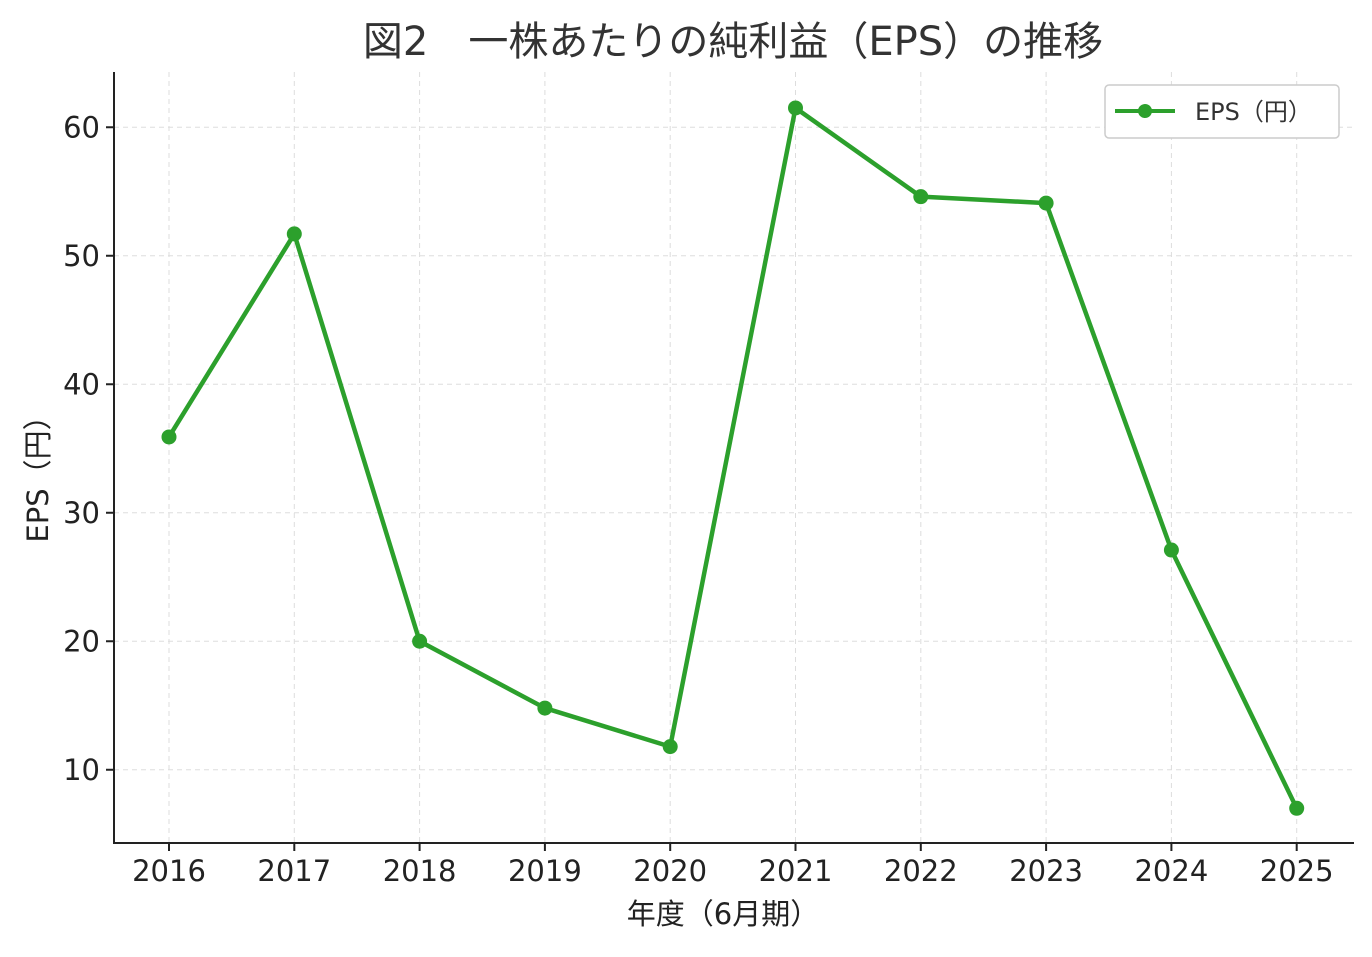  What do you see at coordinates (1046, 203) in the screenshot?
I see `data-point-2023` at bounding box center [1046, 203].